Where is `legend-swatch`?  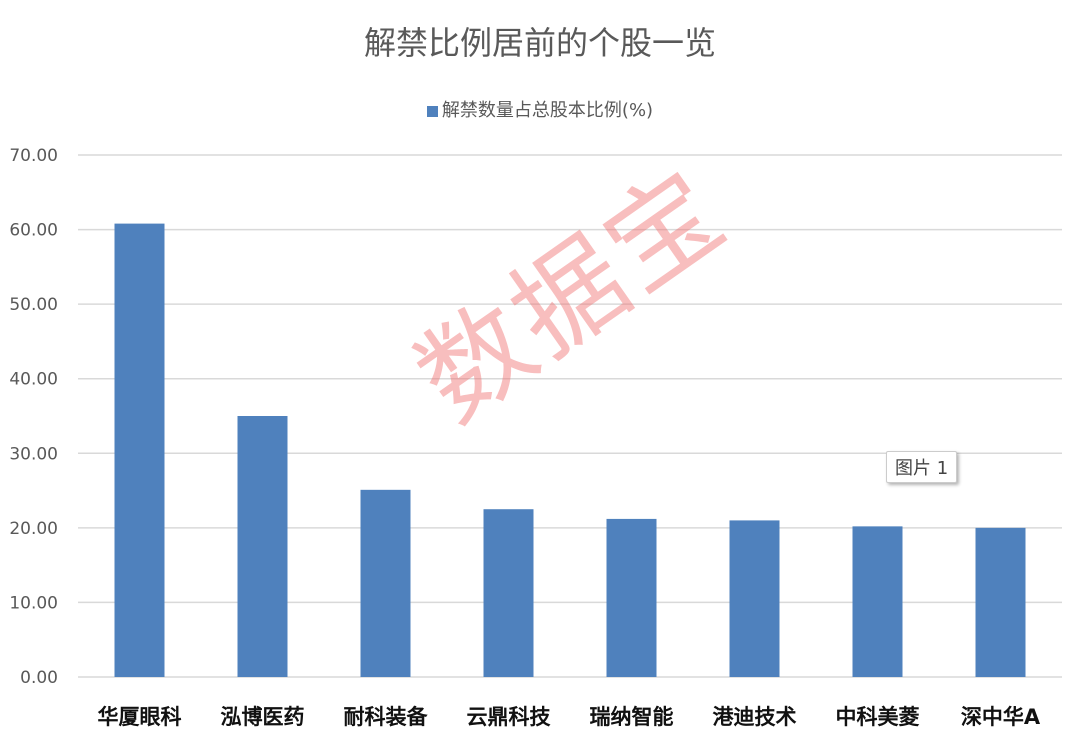
legend-swatch is located at coordinates (432, 111).